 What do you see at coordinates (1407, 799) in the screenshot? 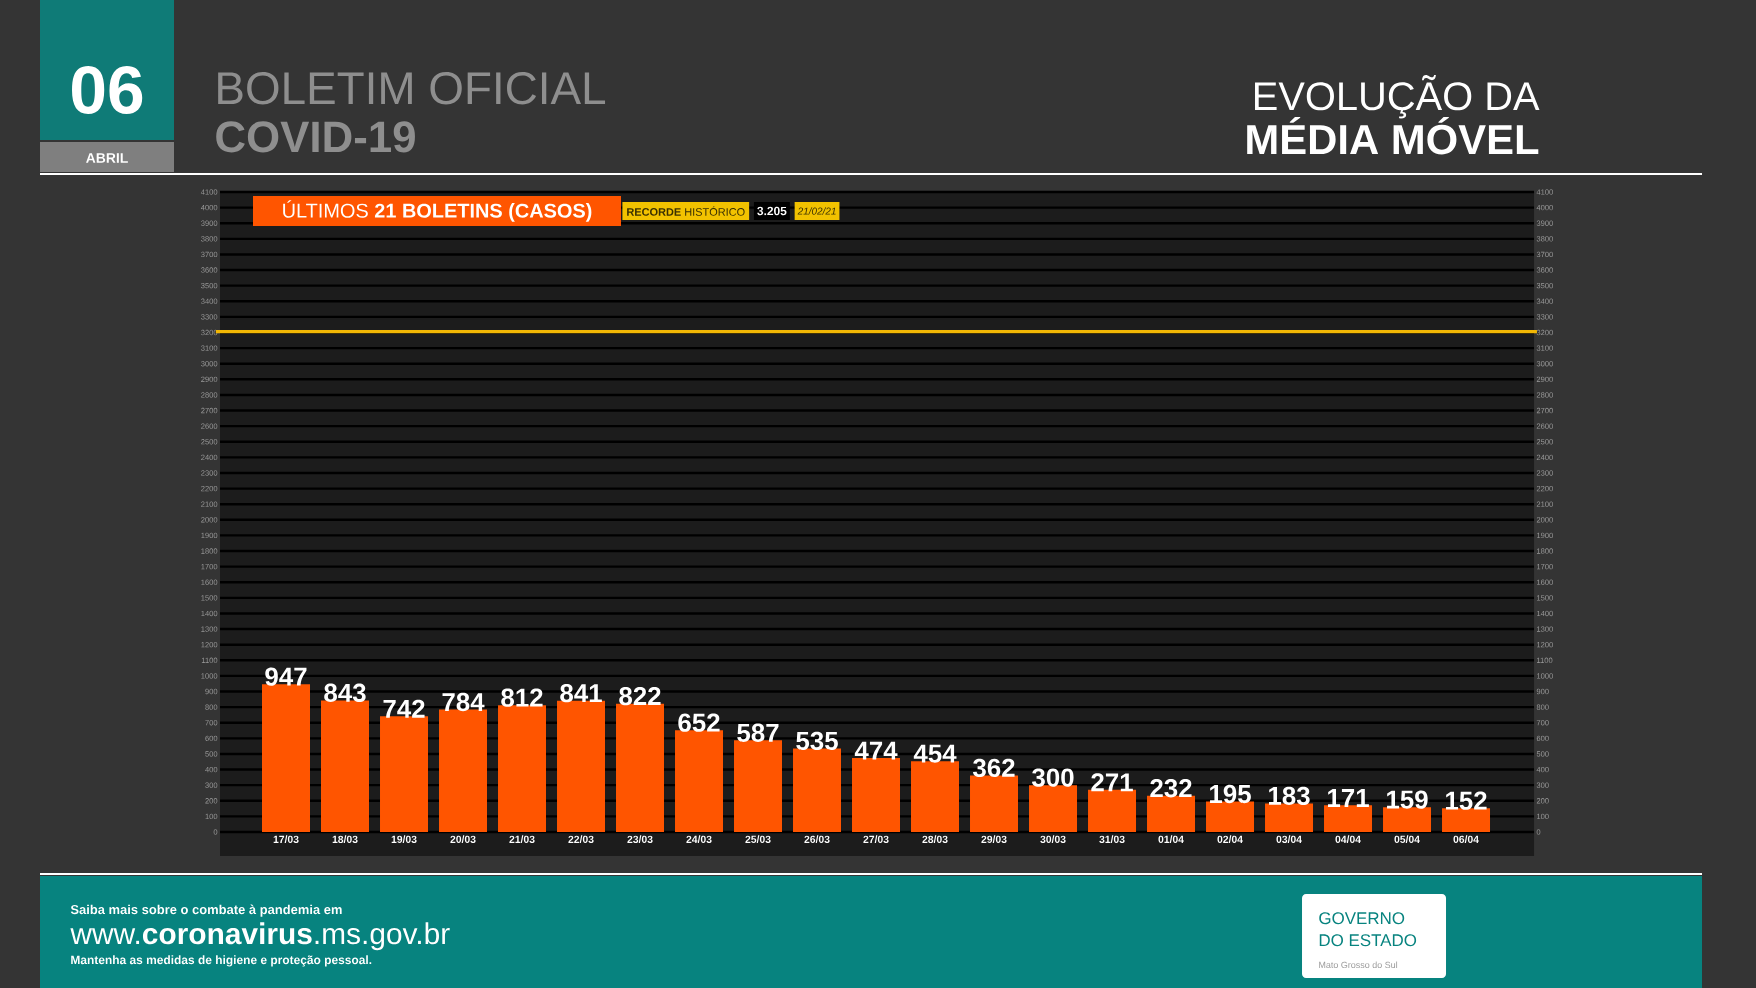
I see `data-label: 159` at bounding box center [1407, 799].